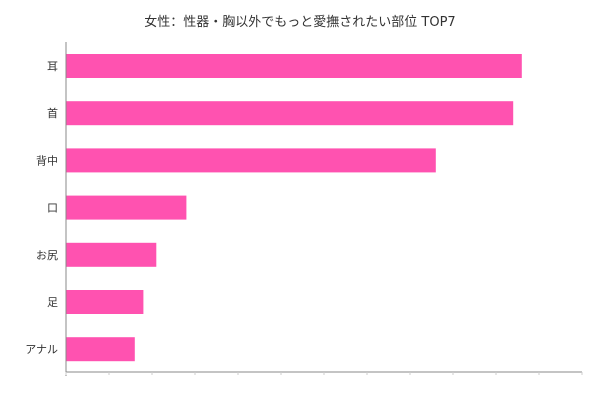 This screenshot has width=600, height=400. I want to click on category-label: お尻, so click(47, 255).